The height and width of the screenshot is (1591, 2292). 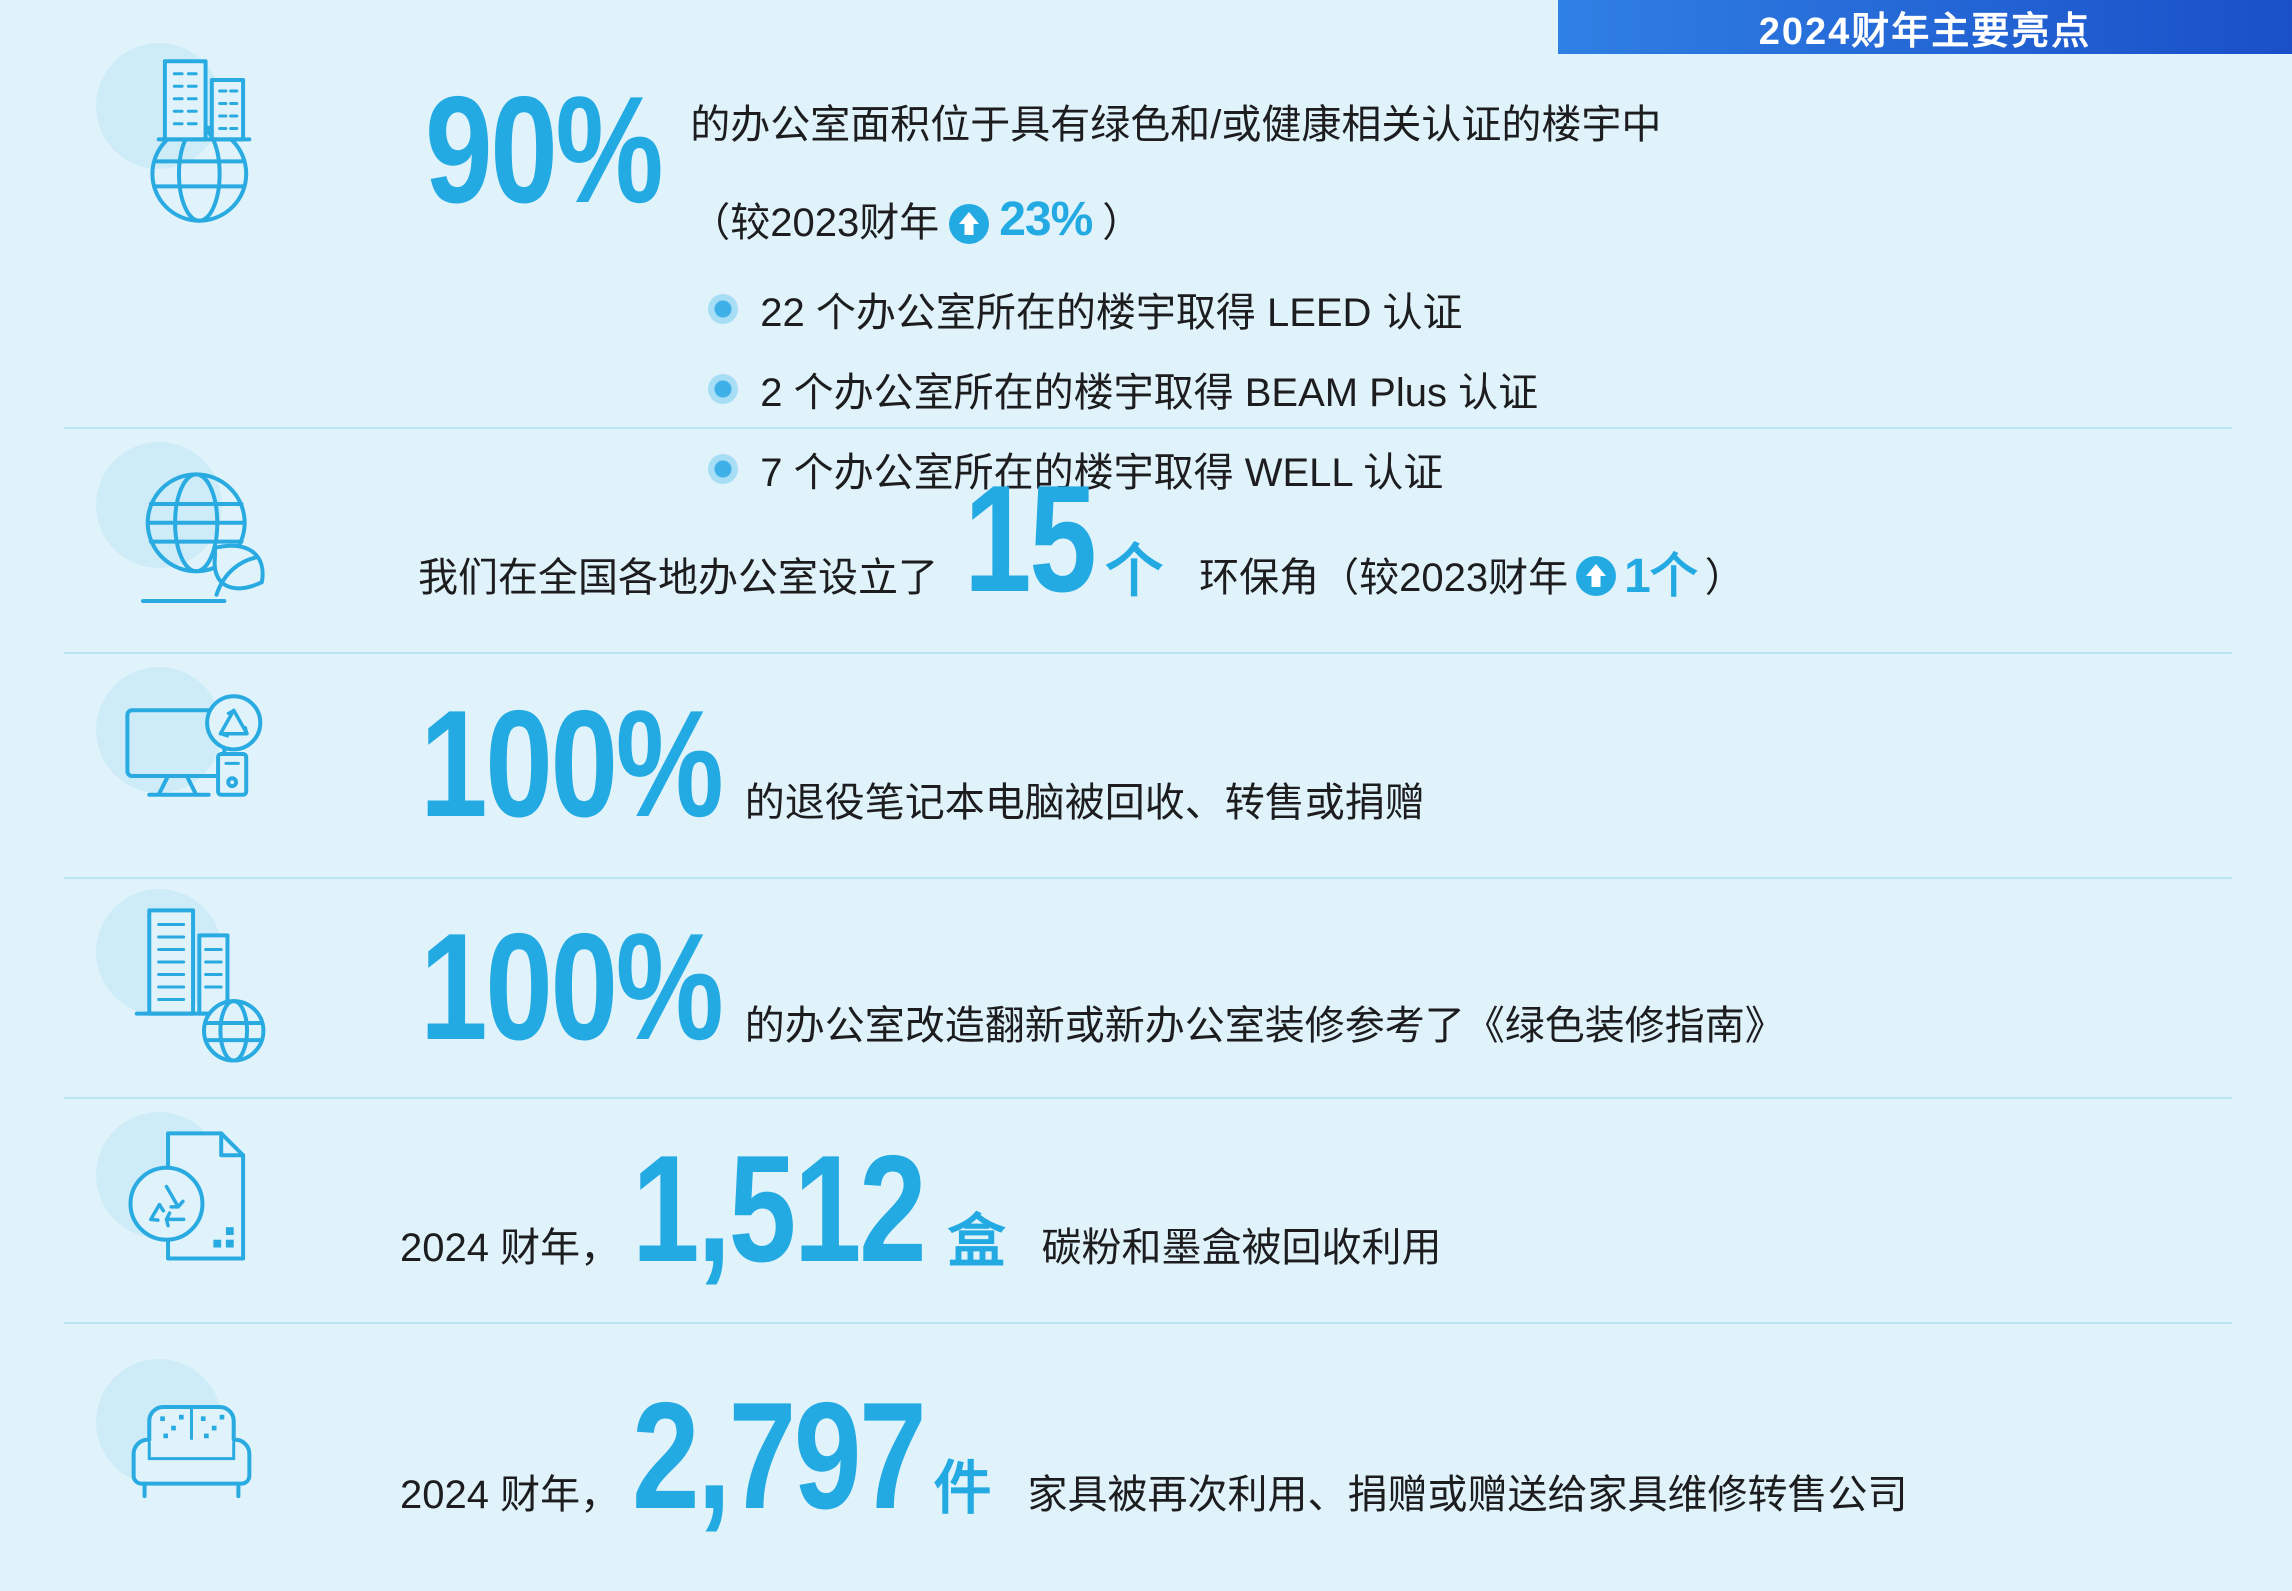 What do you see at coordinates (779, 1209) in the screenshot?
I see `stat-1512: 1,512` at bounding box center [779, 1209].